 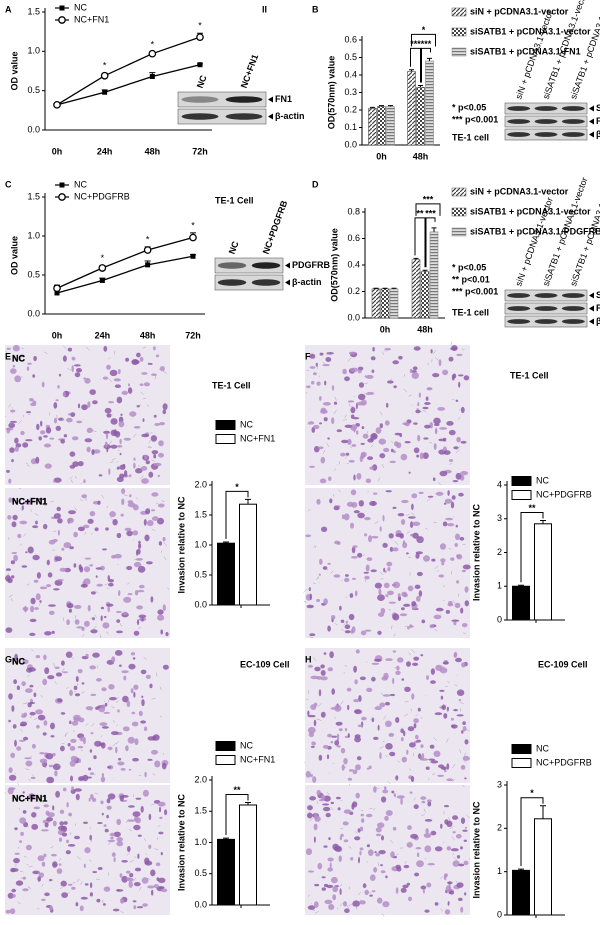 What do you see at coordinates (353, 264) in the screenshot?
I see `y-tick-label: 0.4` at bounding box center [353, 264].